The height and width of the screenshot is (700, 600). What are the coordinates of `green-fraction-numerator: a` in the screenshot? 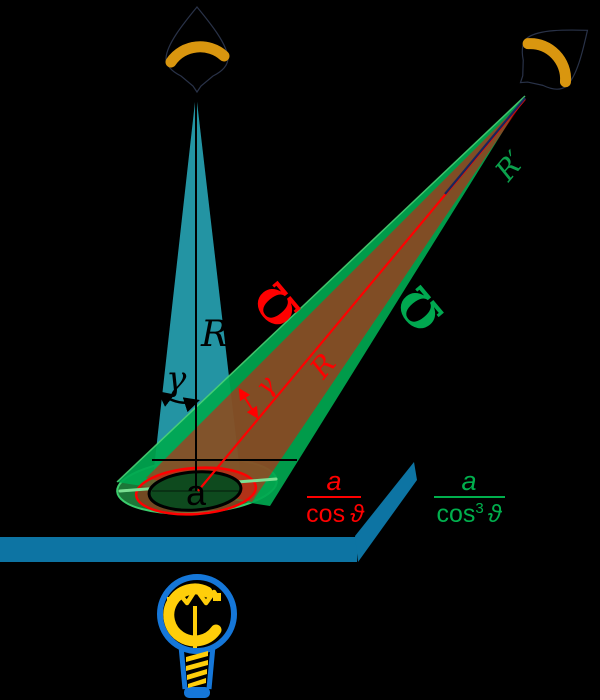 It's located at (468, 481).